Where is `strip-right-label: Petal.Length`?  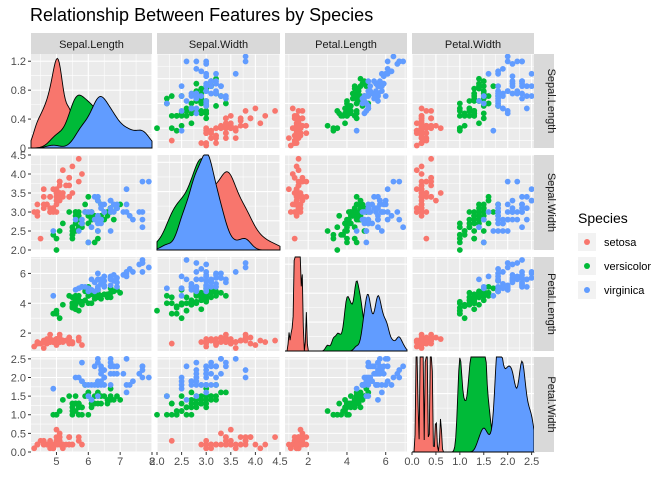 strip-right-label: Petal.Length is located at coordinates (551, 304).